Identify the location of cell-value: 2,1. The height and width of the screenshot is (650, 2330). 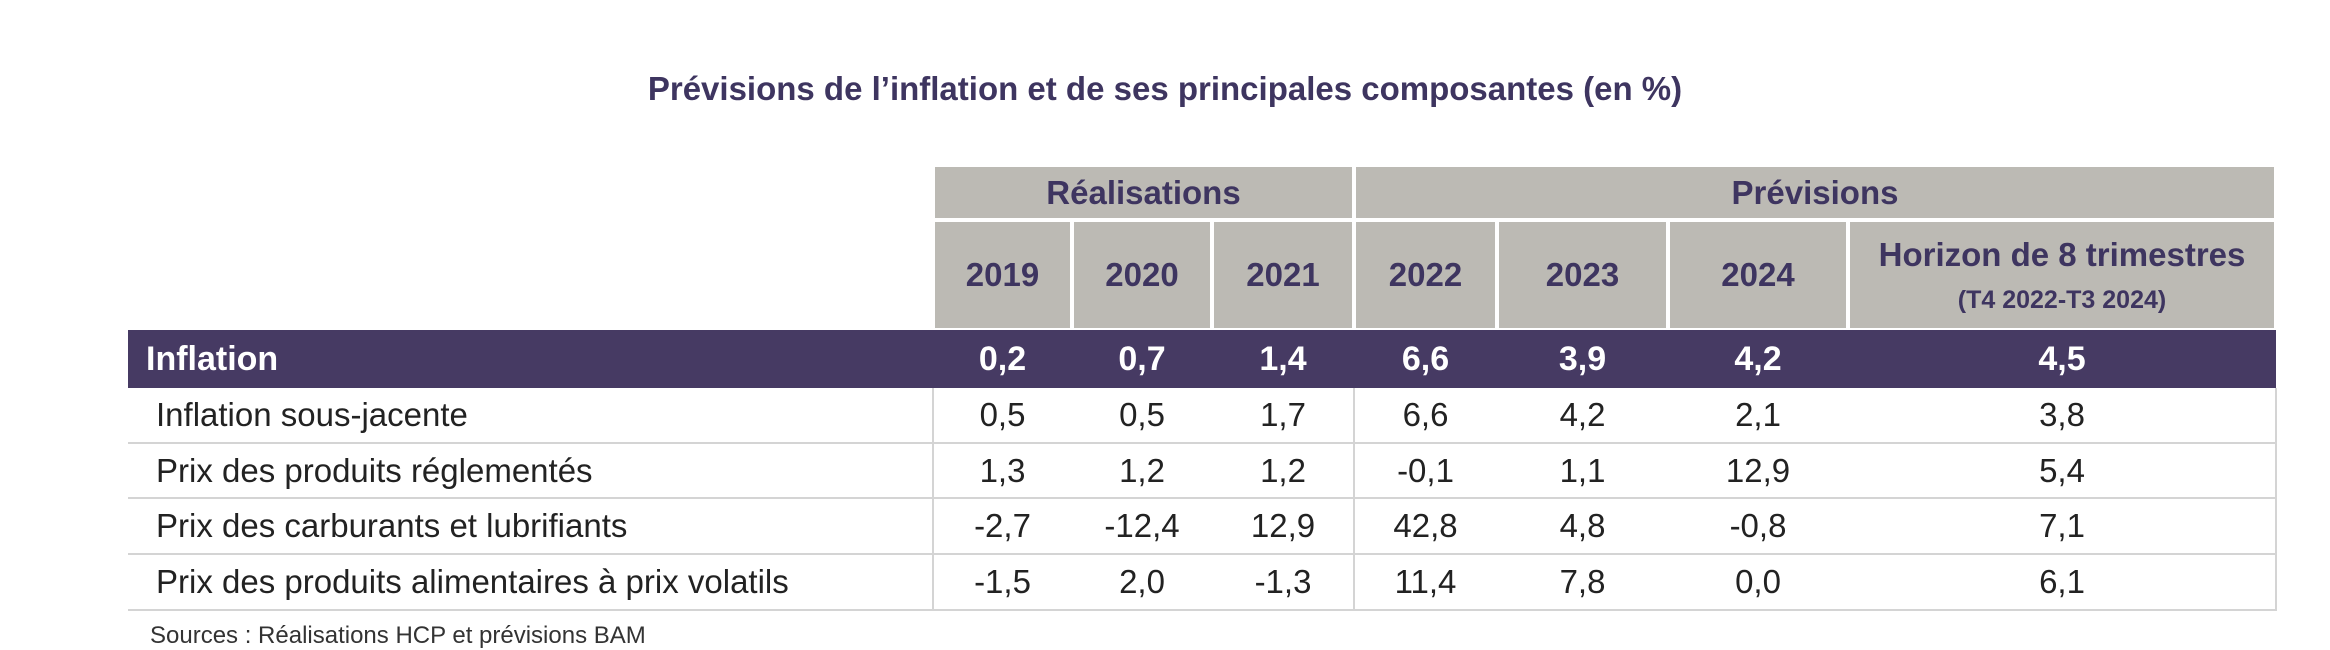
(1758, 416).